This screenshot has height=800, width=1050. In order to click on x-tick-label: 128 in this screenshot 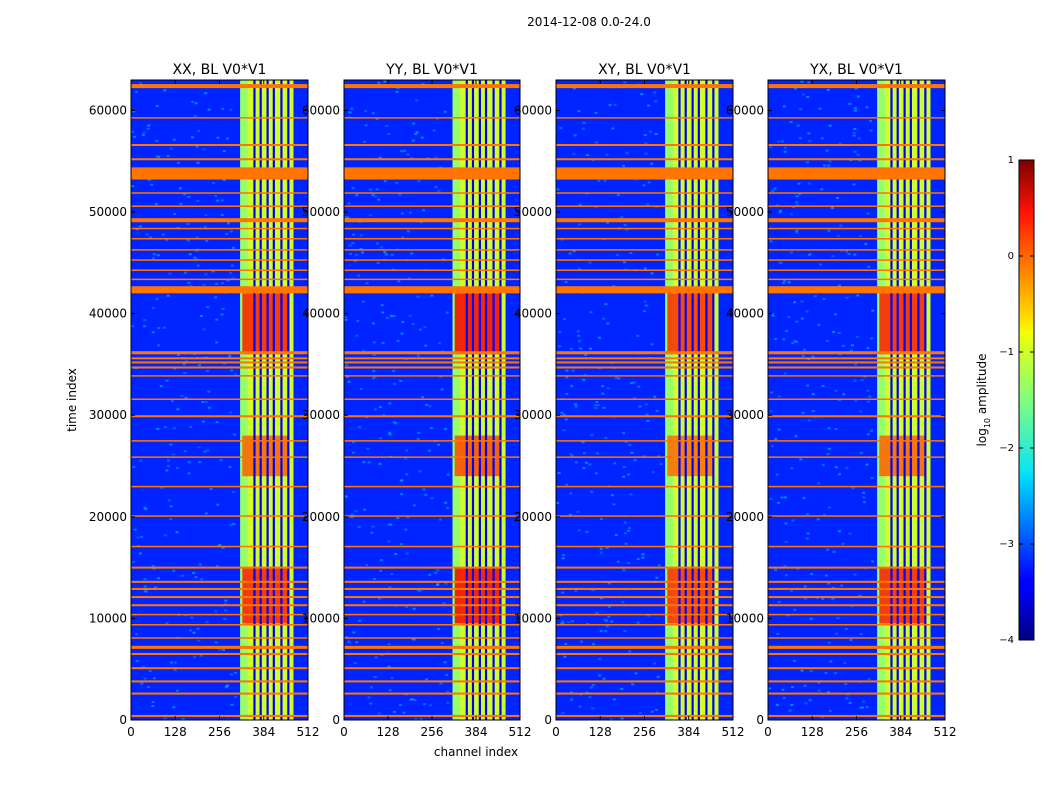, I will do `click(175, 732)`.